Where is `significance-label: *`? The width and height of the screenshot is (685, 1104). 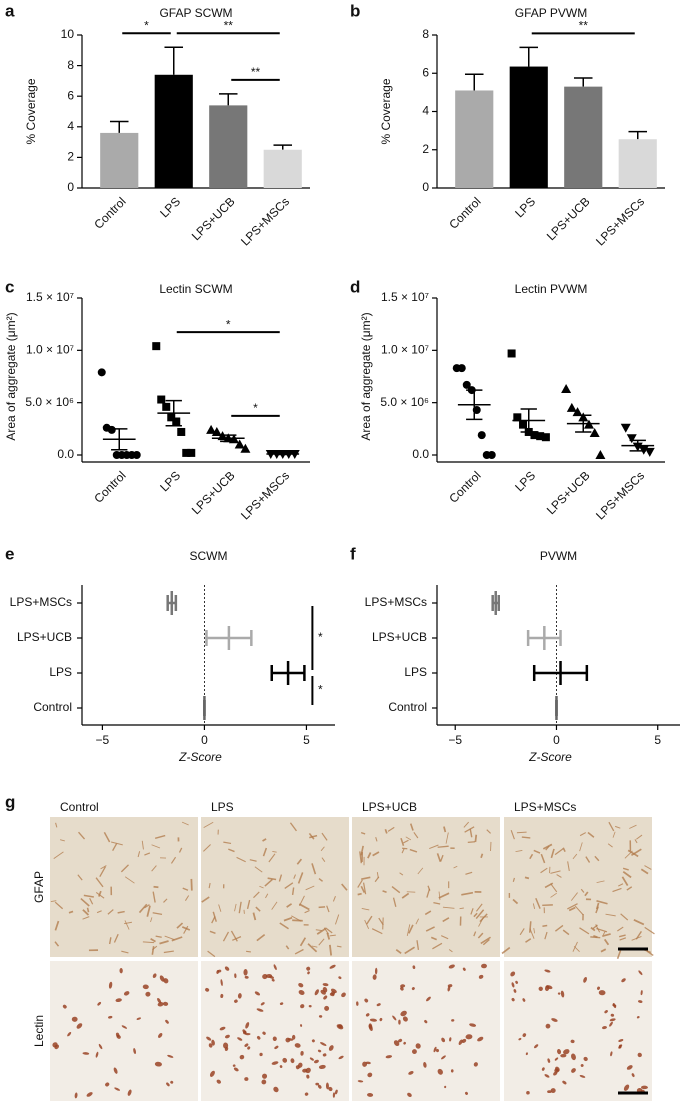
significance-label: * is located at coordinates (320, 690).